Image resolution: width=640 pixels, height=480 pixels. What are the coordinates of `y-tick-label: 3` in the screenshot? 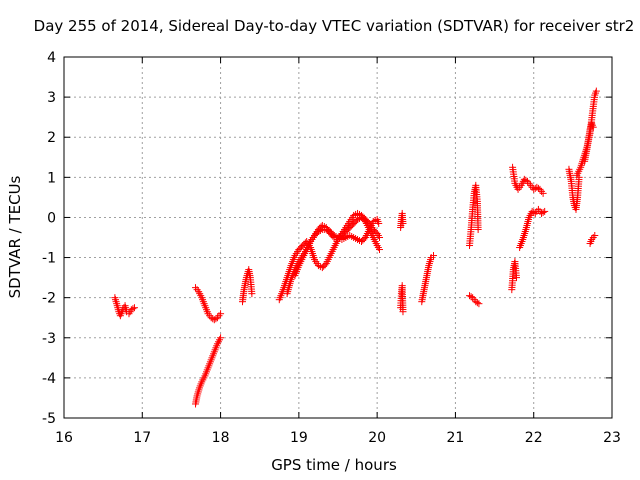 It's located at (51, 98).